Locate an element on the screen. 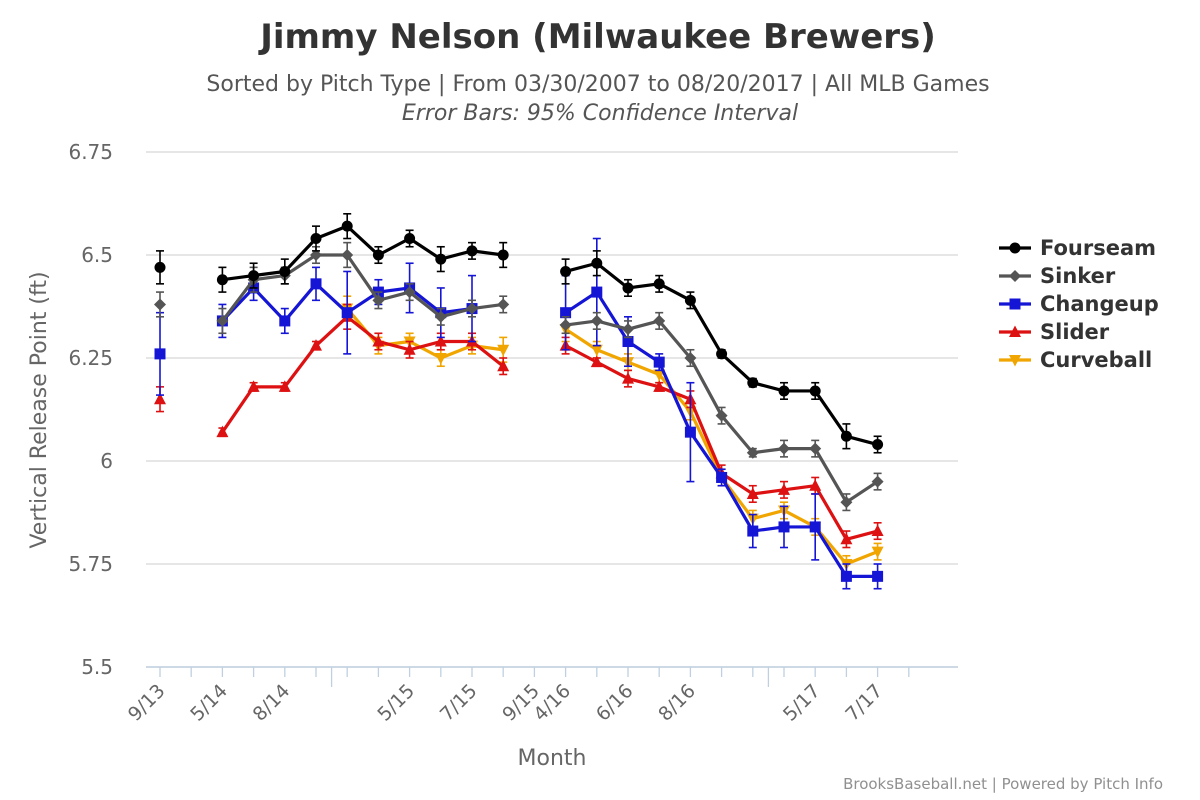  y-tick-label: 6.25 is located at coordinates (90, 358).